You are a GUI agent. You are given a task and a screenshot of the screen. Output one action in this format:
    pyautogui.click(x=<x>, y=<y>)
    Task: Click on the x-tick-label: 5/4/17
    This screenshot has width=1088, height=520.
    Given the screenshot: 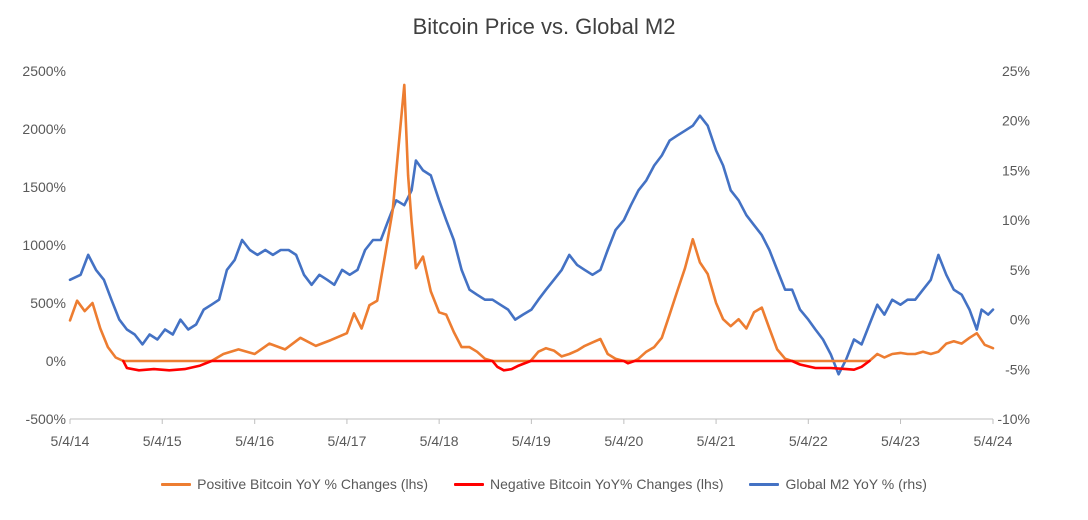 What is the action you would take?
    pyautogui.click(x=346, y=441)
    